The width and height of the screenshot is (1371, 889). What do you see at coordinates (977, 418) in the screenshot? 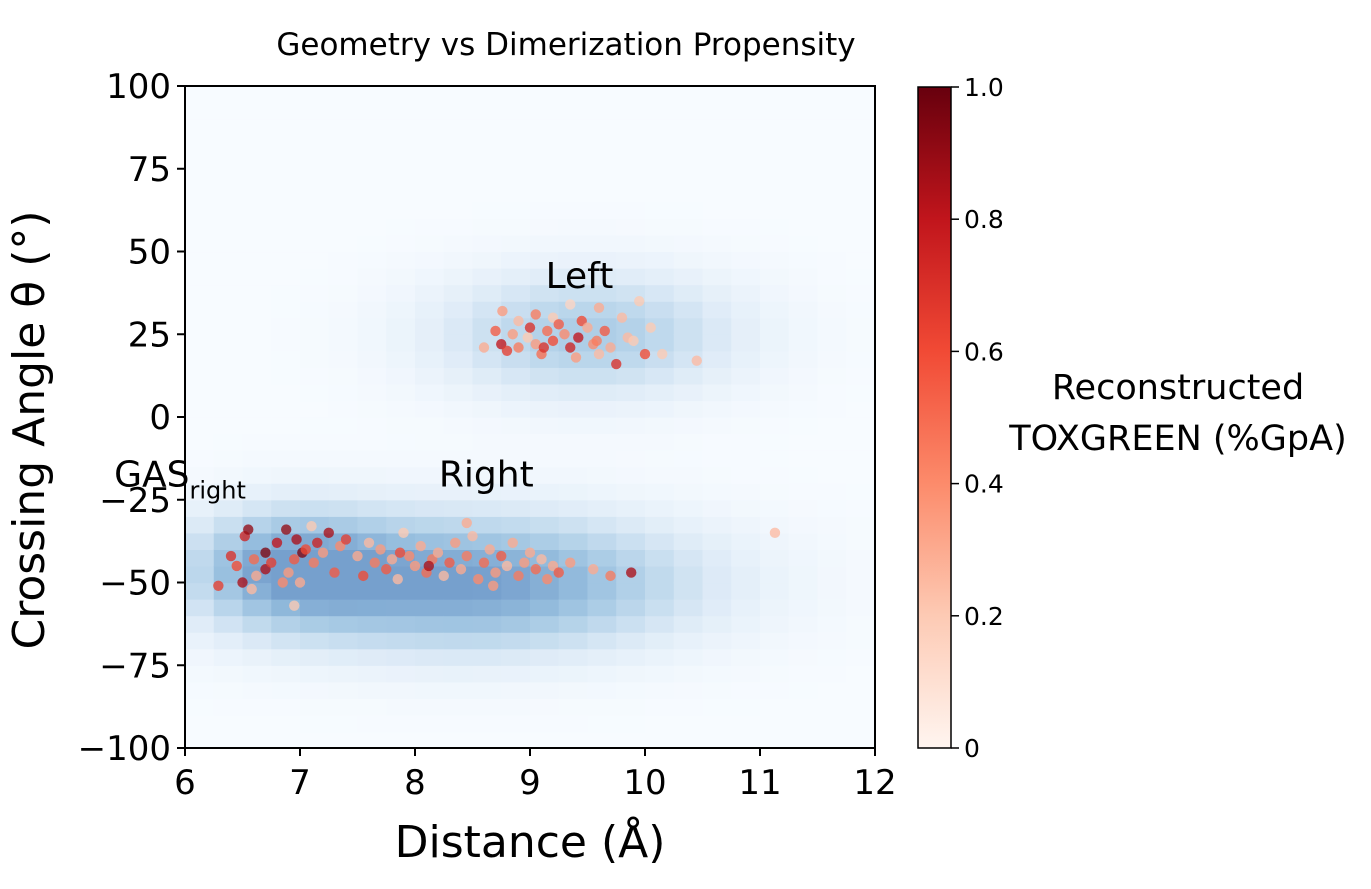
I see `colorbar-ticks: 1.0 0.8 0.6 0.4 0.2 0` at bounding box center [977, 418].